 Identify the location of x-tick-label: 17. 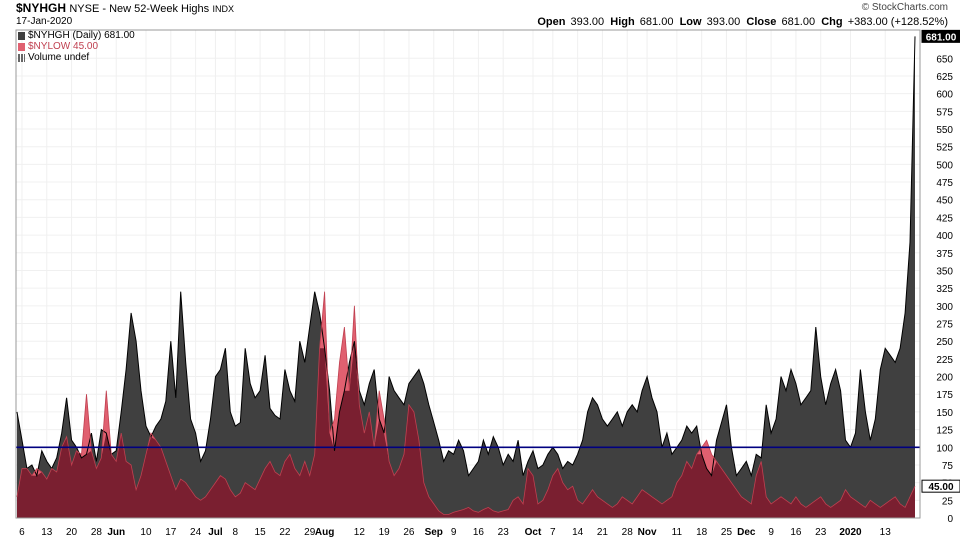
(171, 532).